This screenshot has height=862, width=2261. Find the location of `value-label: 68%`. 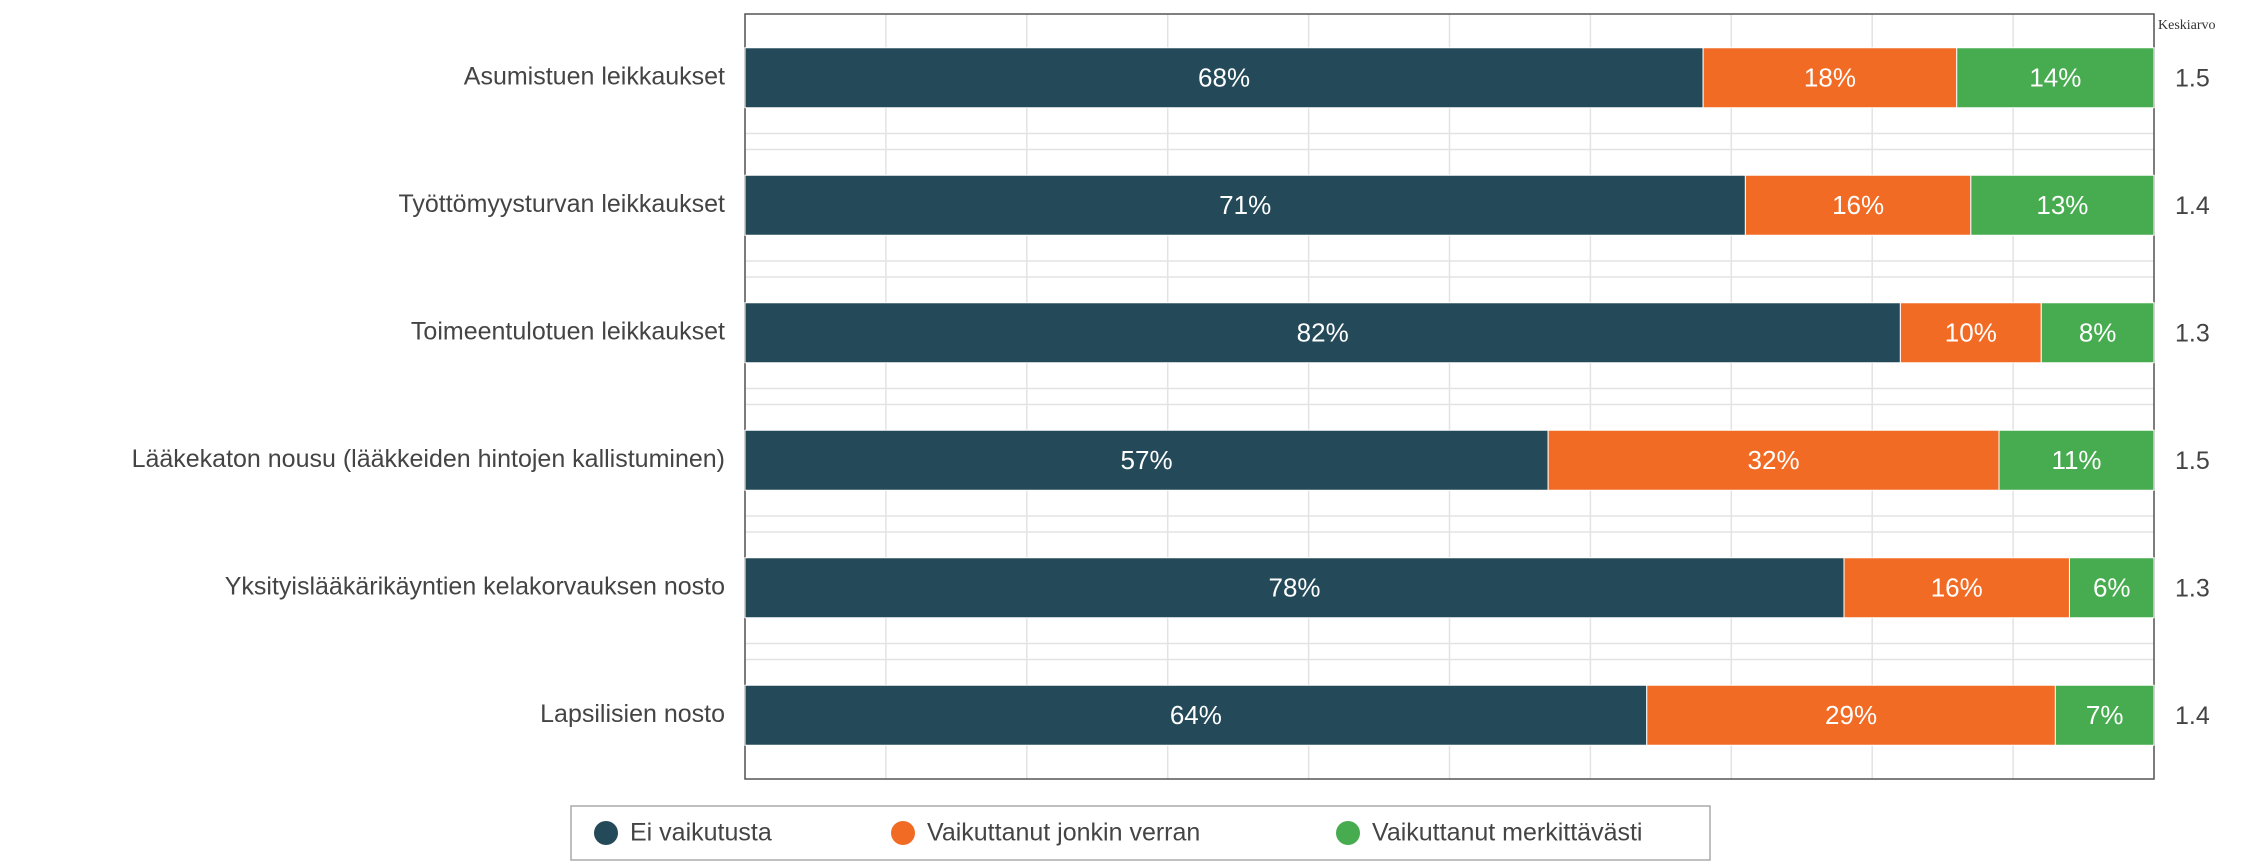

value-label: 68% is located at coordinates (1224, 78).